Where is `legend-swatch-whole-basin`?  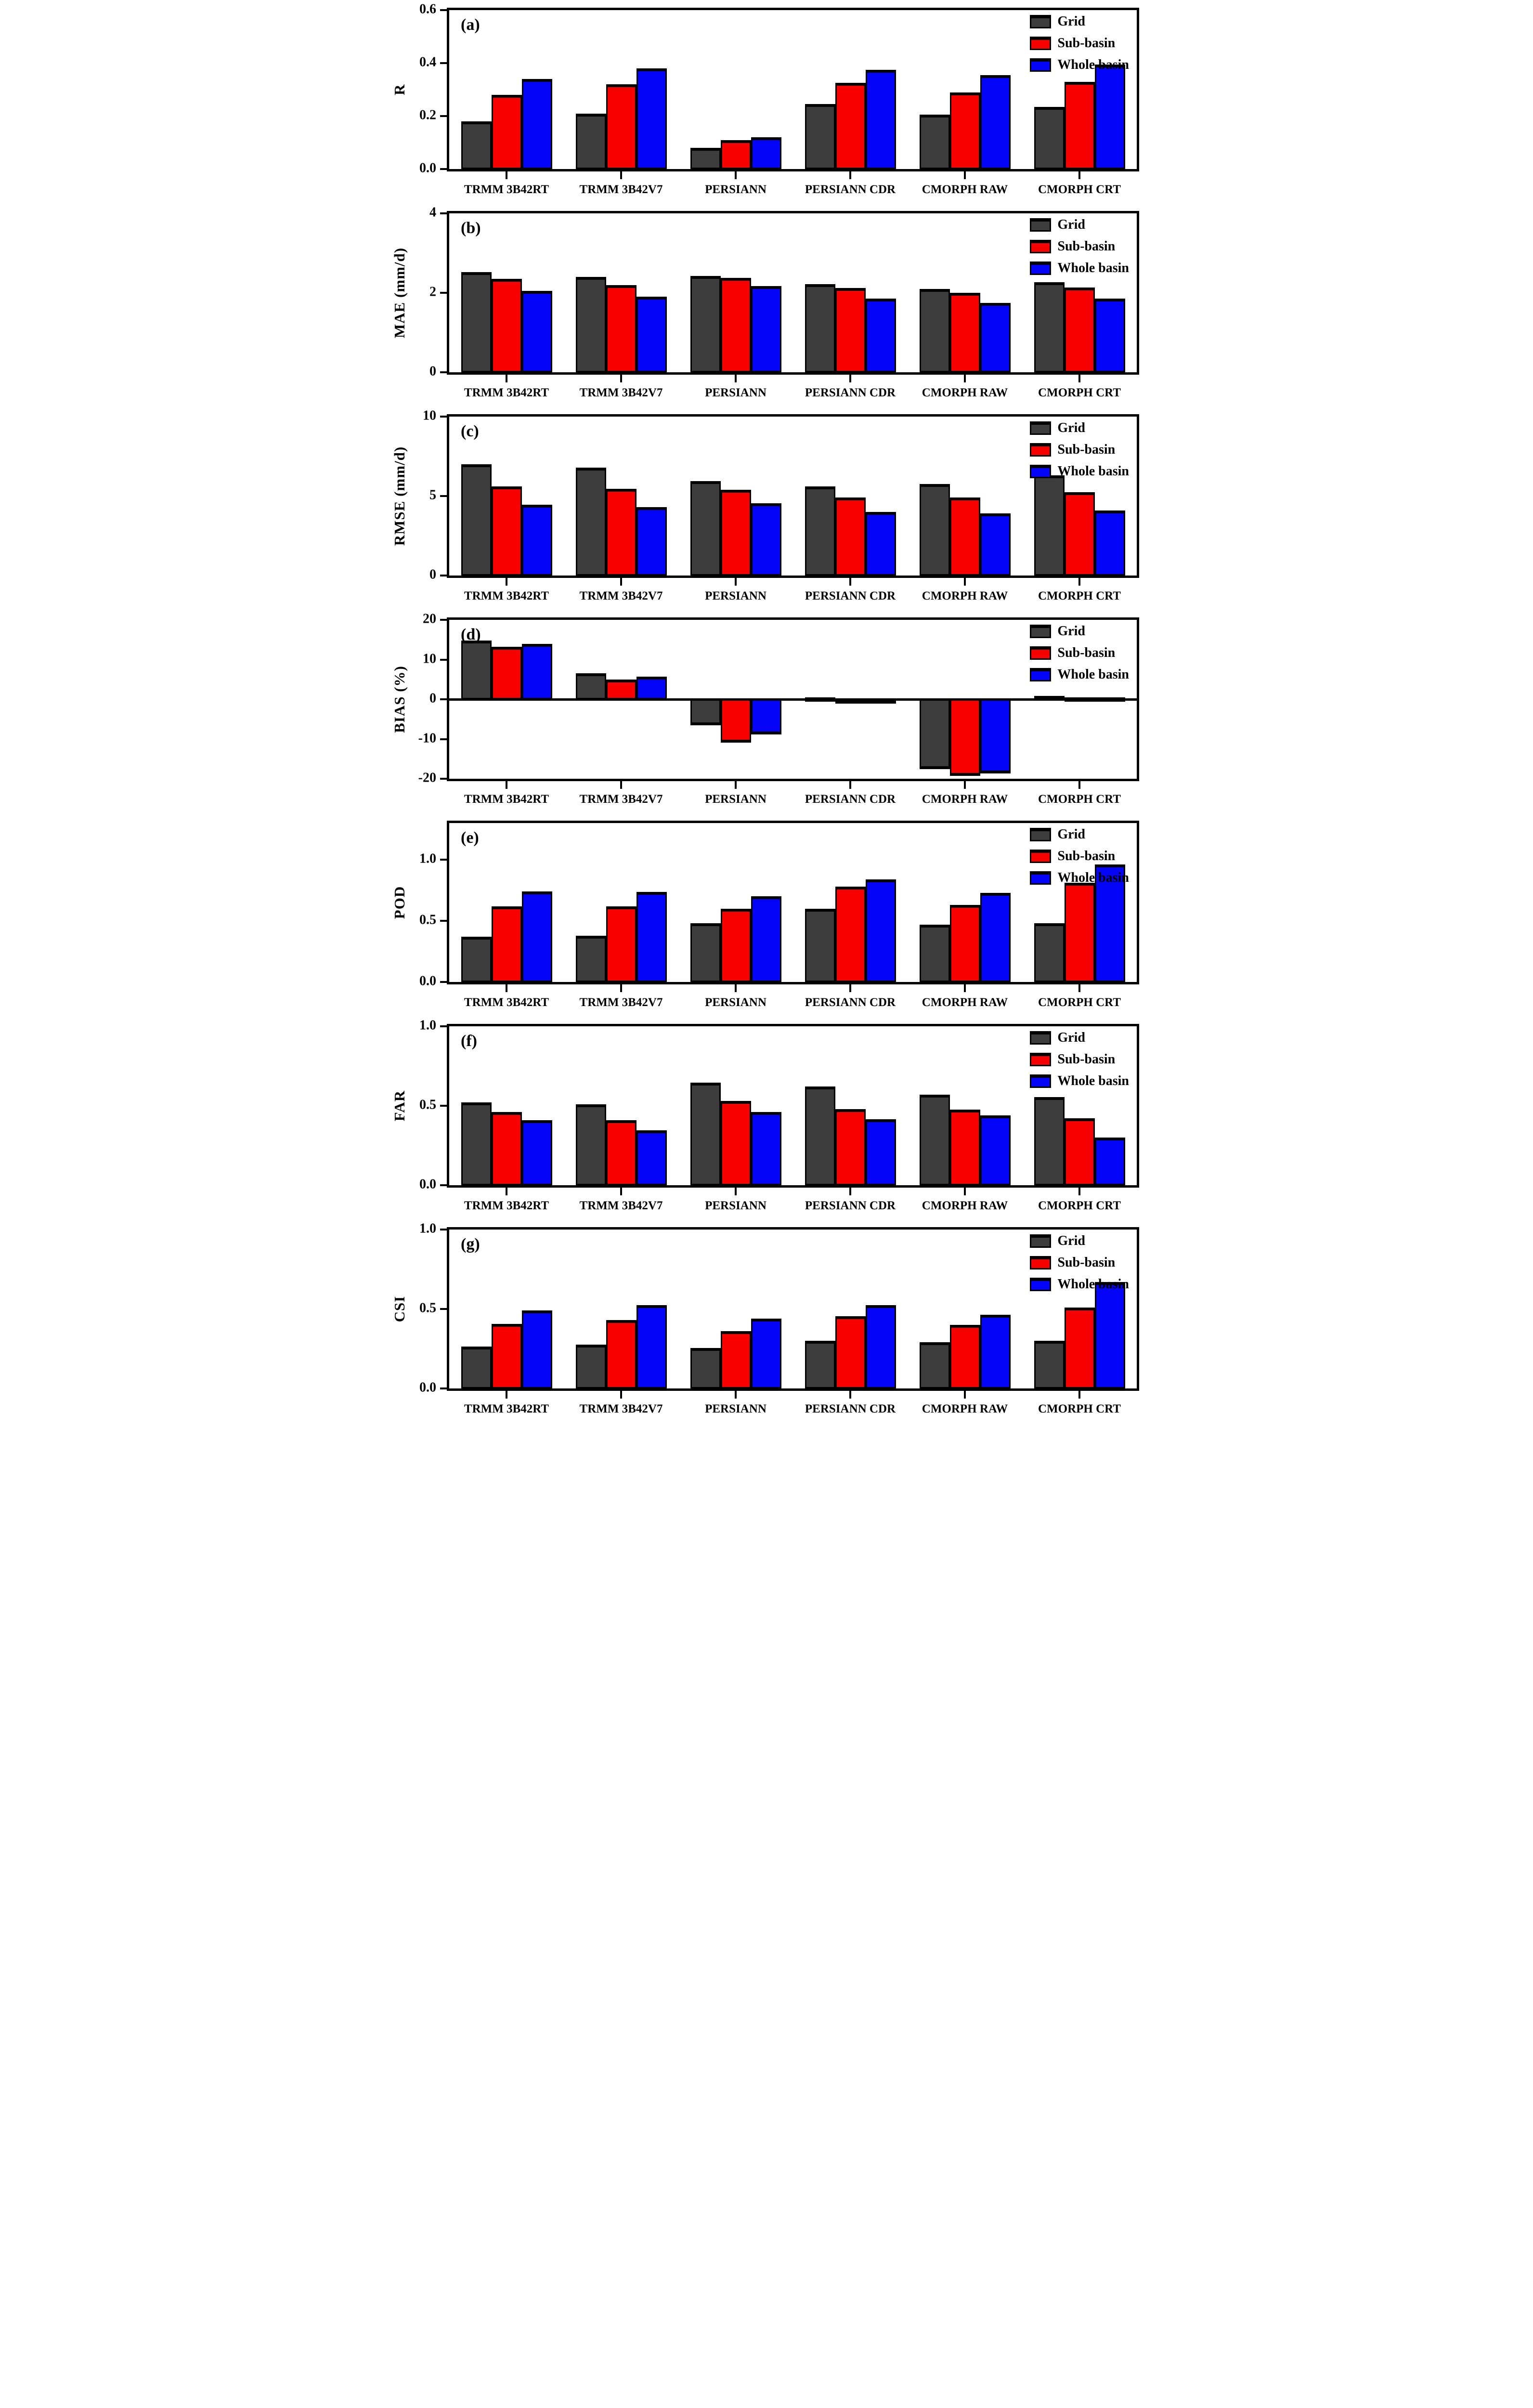
legend-swatch-whole-basin is located at coordinates (1041, 878).